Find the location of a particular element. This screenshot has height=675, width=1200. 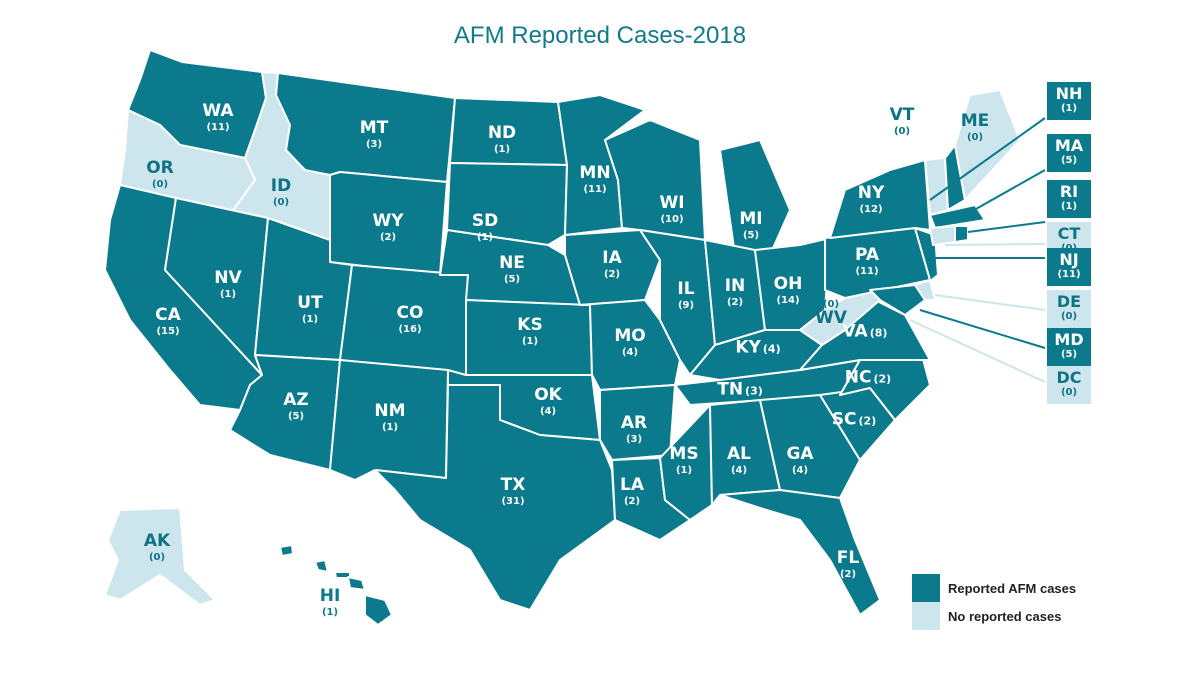

state-hi is located at coordinates (336, 585).